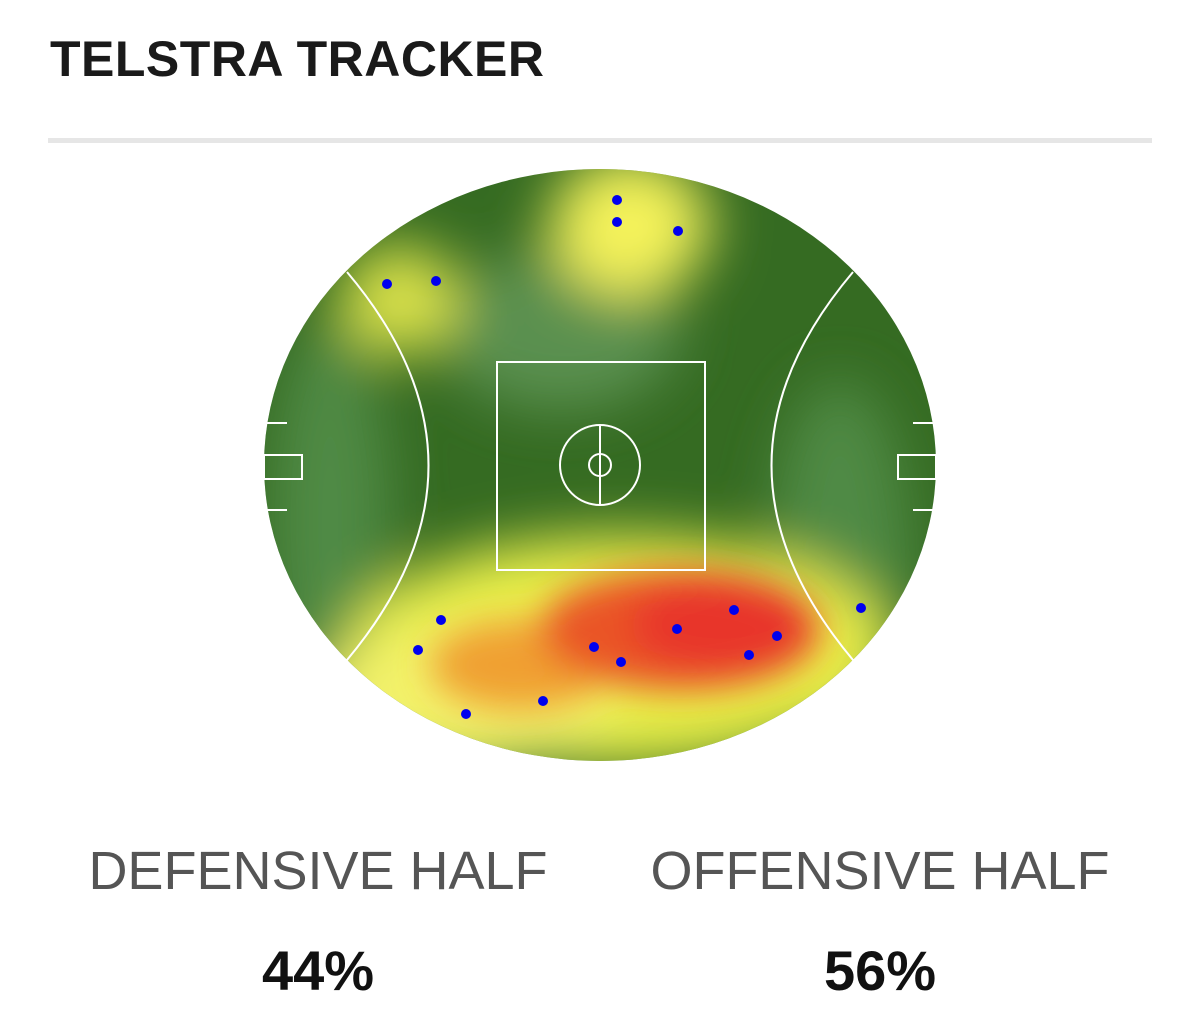 This screenshot has height=1022, width=1200. Describe the element at coordinates (318, 970) in the screenshot. I see `stat-value: 44%` at that location.